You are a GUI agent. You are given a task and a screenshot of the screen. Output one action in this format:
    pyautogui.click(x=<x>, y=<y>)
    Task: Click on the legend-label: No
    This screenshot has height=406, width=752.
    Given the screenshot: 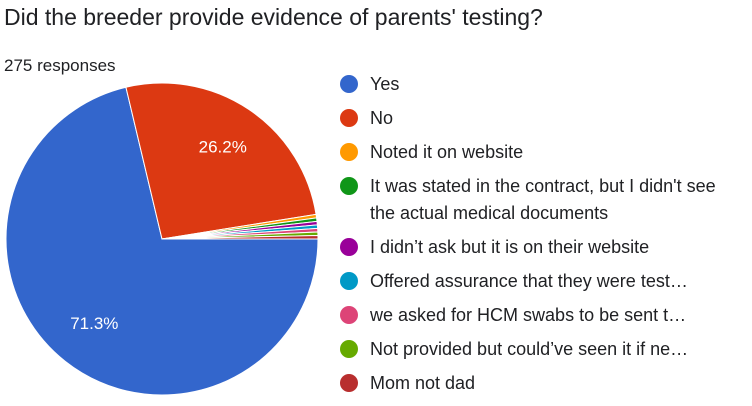 What is the action you would take?
    pyautogui.click(x=382, y=118)
    